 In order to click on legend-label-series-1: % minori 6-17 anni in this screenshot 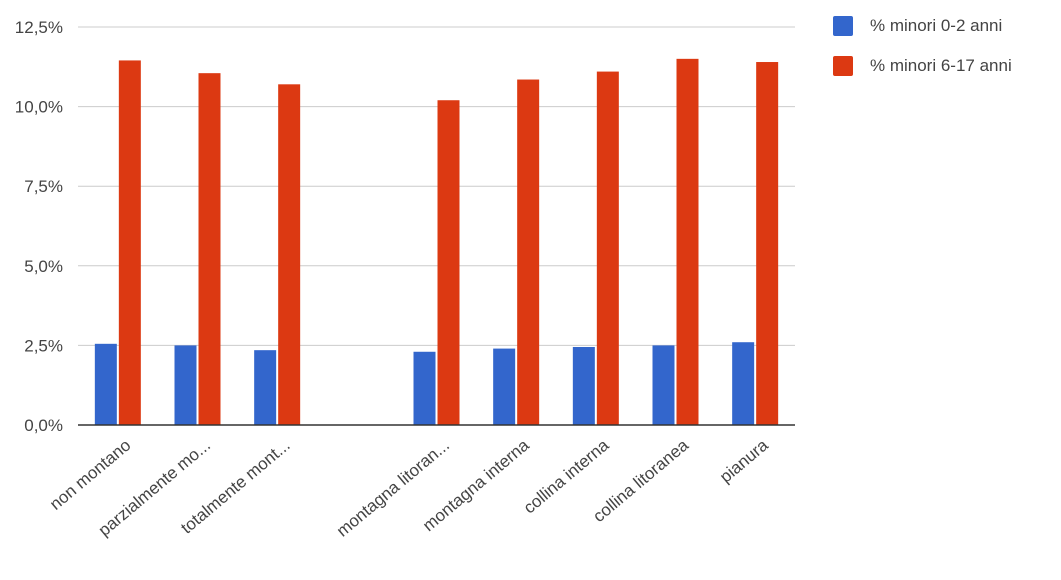, I will do `click(941, 65)`.